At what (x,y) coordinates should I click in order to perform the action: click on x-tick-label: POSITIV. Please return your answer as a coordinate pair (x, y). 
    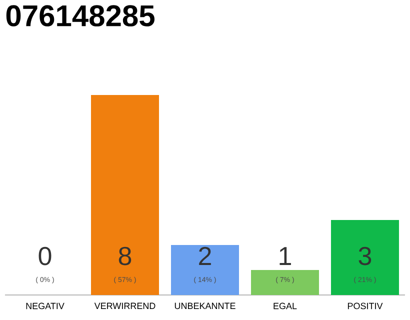
    Looking at the image, I should click on (365, 306).